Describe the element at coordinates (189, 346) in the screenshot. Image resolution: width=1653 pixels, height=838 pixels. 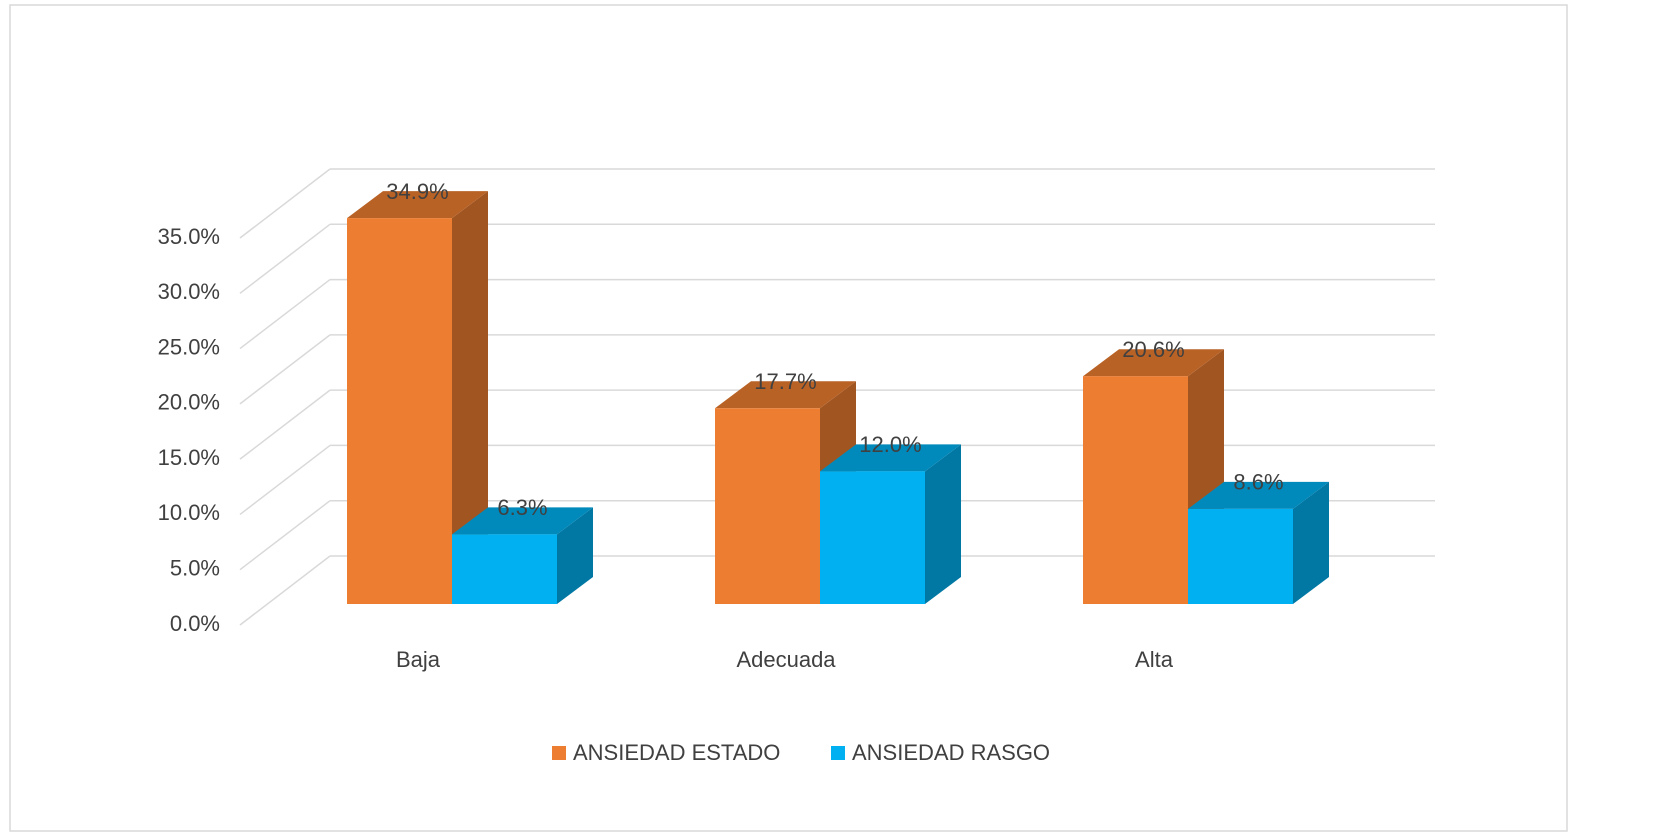
I see `y-tick-label: 25.0%` at that location.